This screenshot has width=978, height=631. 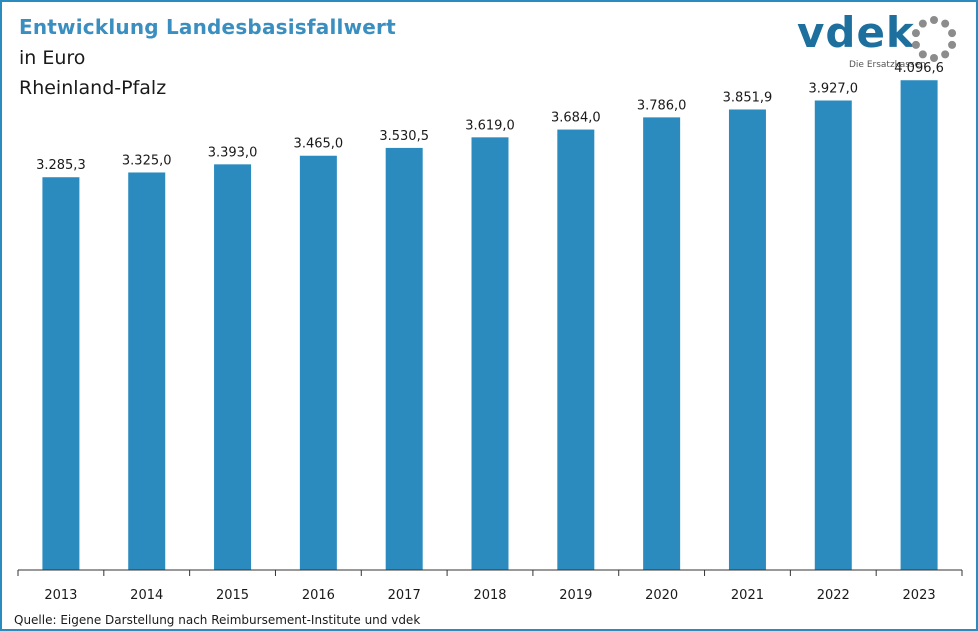 I want to click on vdek-logo: vdek Die Ersatzkassen, so click(x=879, y=41).